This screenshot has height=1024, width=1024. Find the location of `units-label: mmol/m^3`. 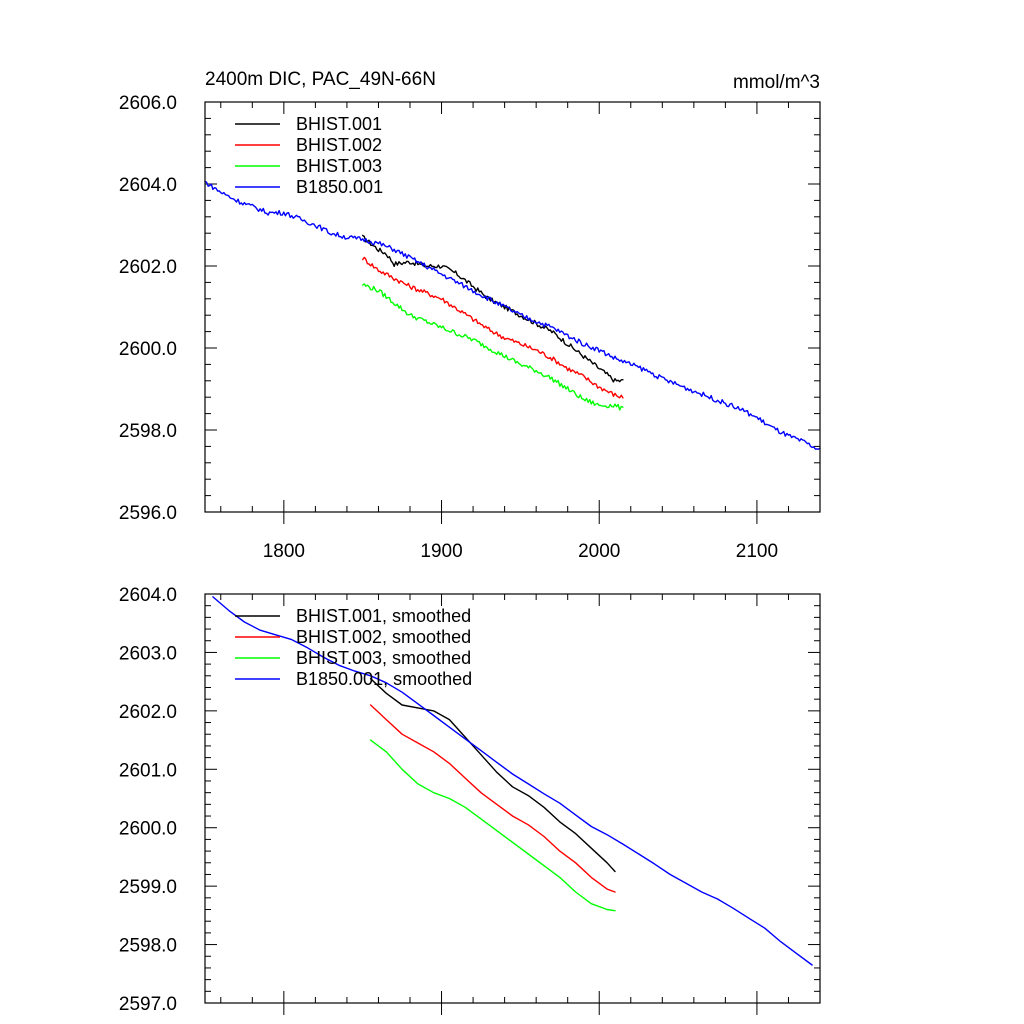

units-label: mmol/m^3 is located at coordinates (776, 82).